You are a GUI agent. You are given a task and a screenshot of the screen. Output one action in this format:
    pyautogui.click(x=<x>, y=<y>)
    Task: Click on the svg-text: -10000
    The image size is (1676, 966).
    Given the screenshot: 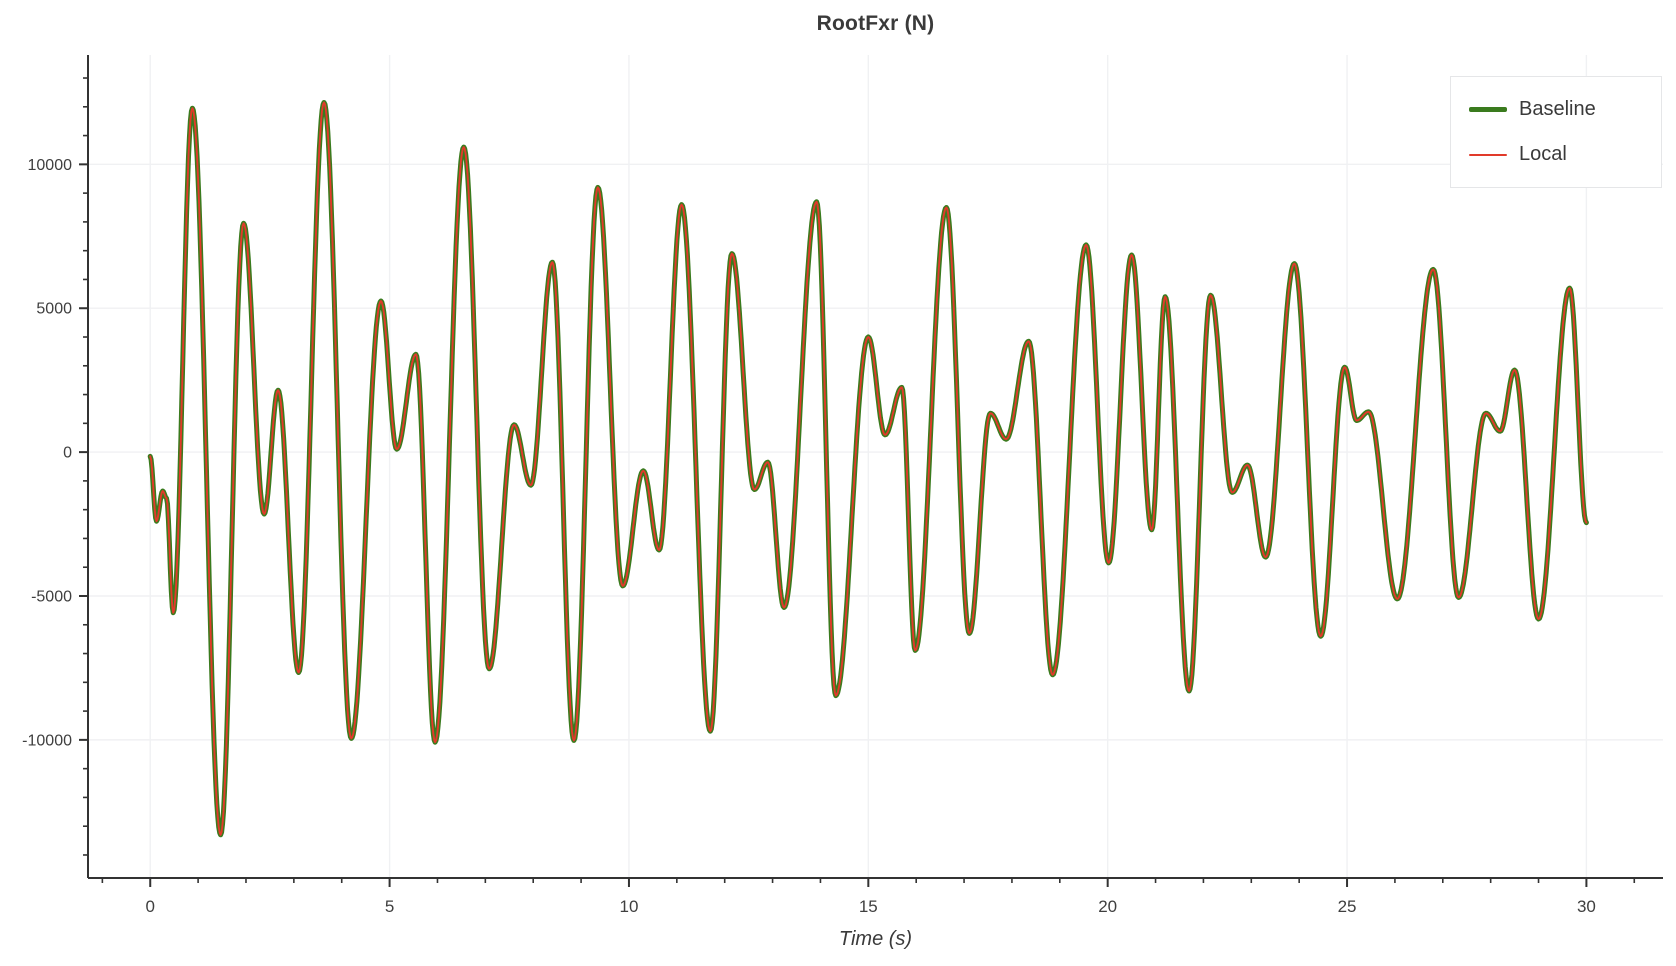 What is the action you would take?
    pyautogui.click(x=47, y=740)
    